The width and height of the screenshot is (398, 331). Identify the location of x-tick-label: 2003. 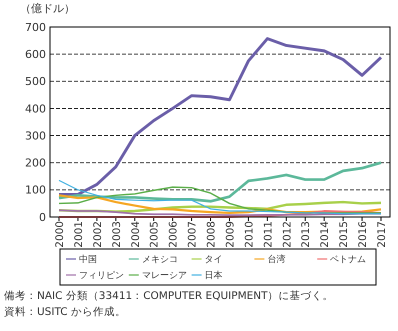
(116, 234).